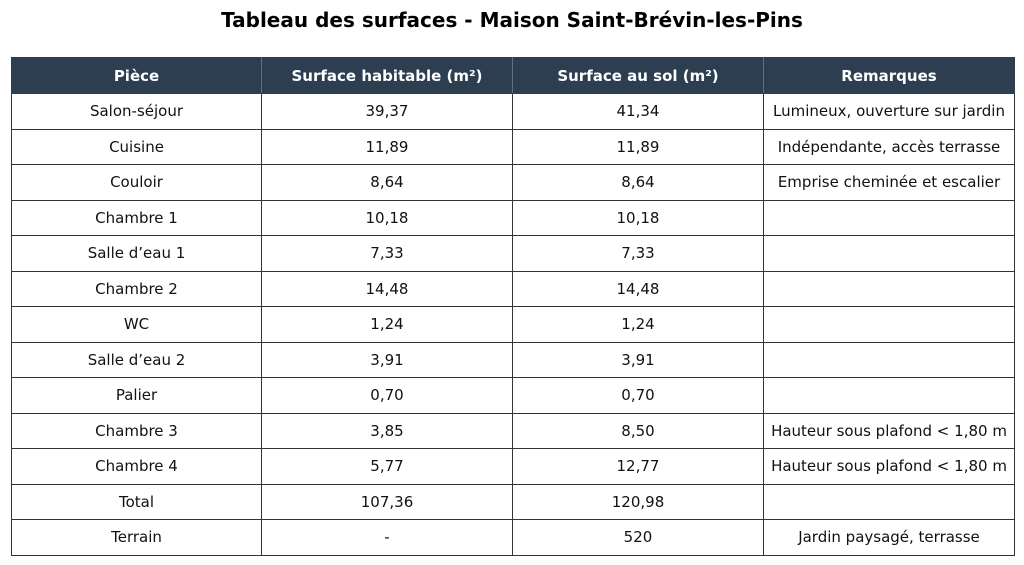 The width and height of the screenshot is (1024, 565). Describe the element at coordinates (136, 430) in the screenshot. I see `cell-piece: Chambre 3` at that location.